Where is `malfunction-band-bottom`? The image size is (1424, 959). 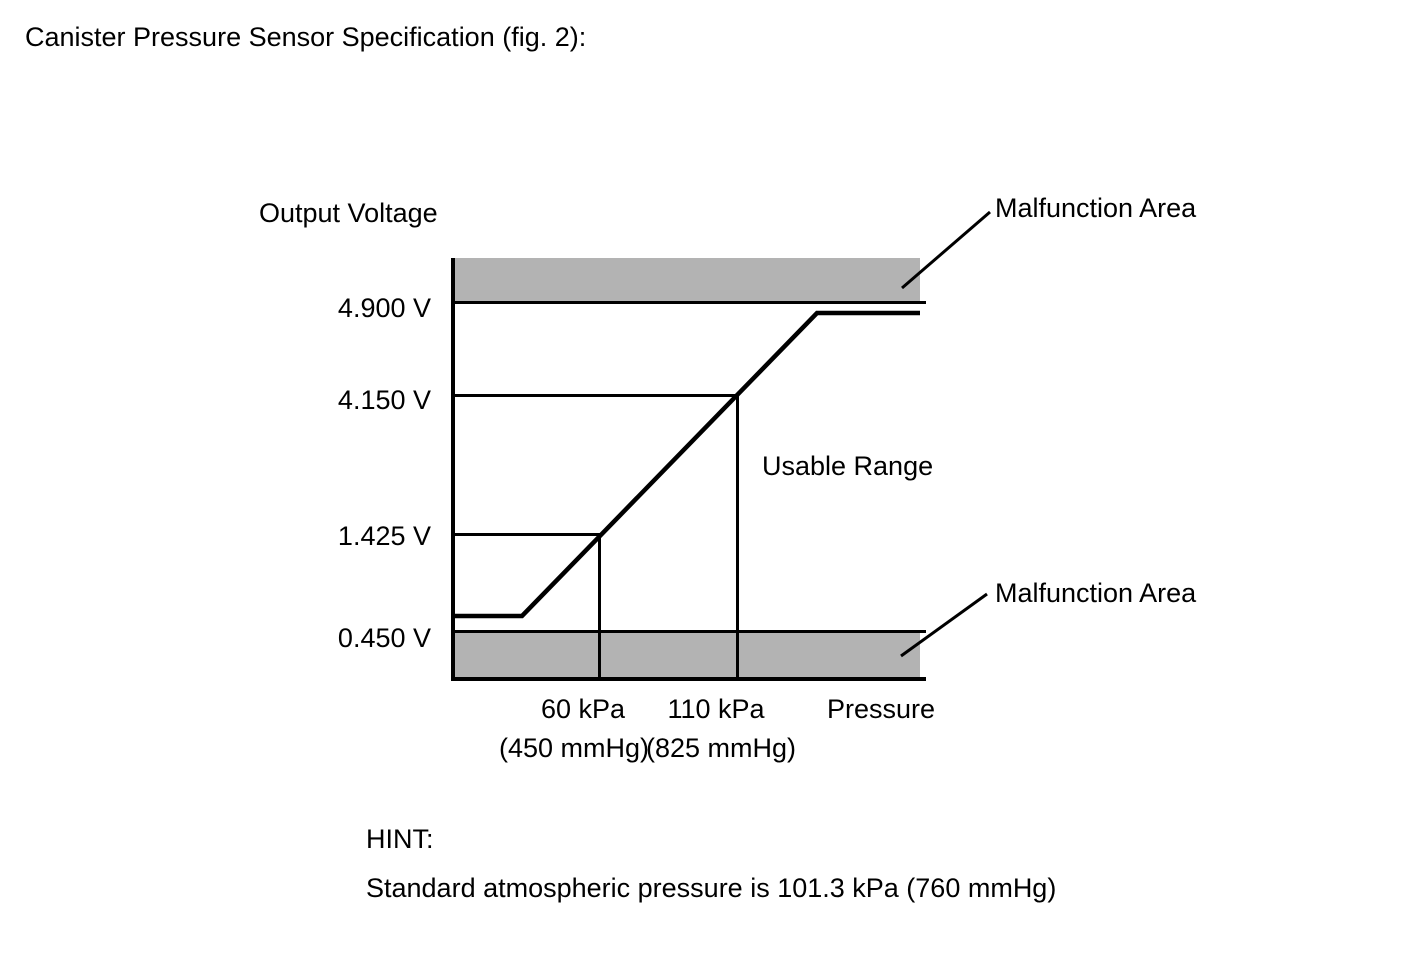
malfunction-band-bottom is located at coordinates (687, 655).